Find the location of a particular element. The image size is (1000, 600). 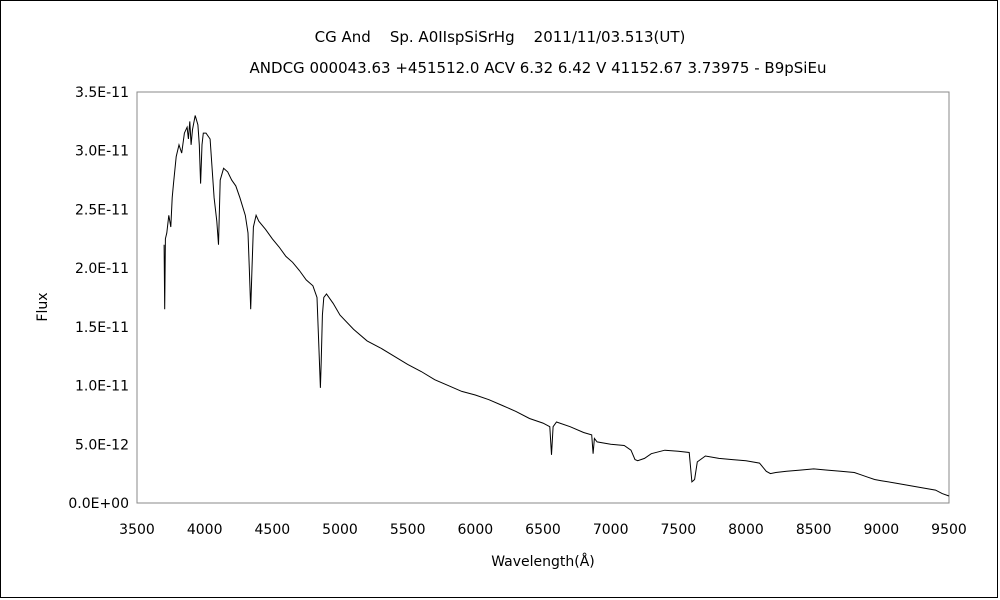

x-tick-label: 5000 is located at coordinates (340, 530).